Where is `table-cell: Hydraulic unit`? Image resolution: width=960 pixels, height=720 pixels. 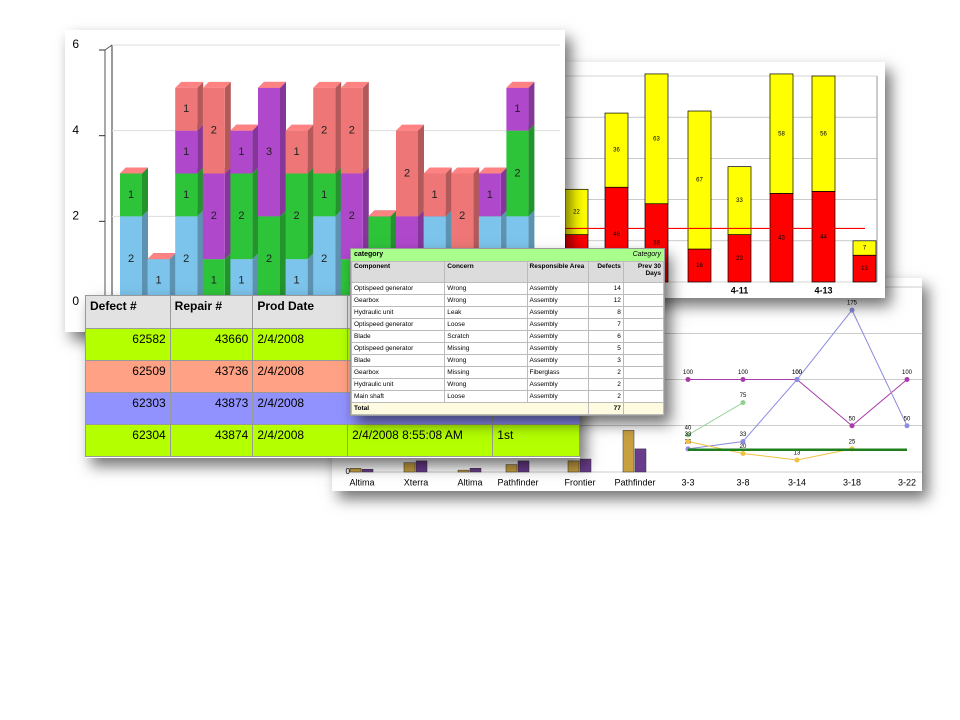
table-cell: Hydraulic unit is located at coordinates (398, 312).